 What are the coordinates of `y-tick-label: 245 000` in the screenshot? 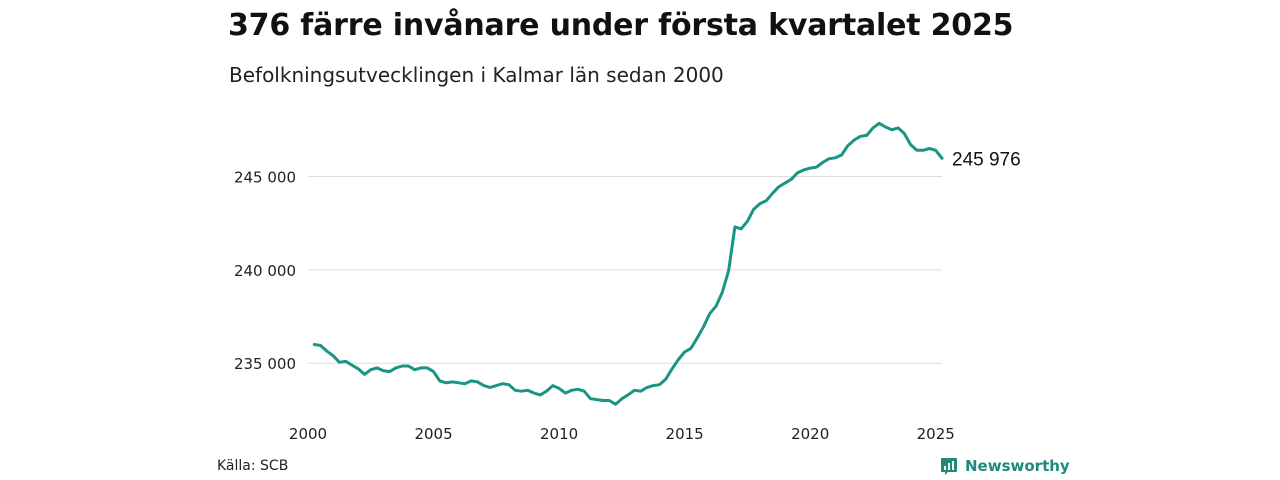 It's located at (265, 177).